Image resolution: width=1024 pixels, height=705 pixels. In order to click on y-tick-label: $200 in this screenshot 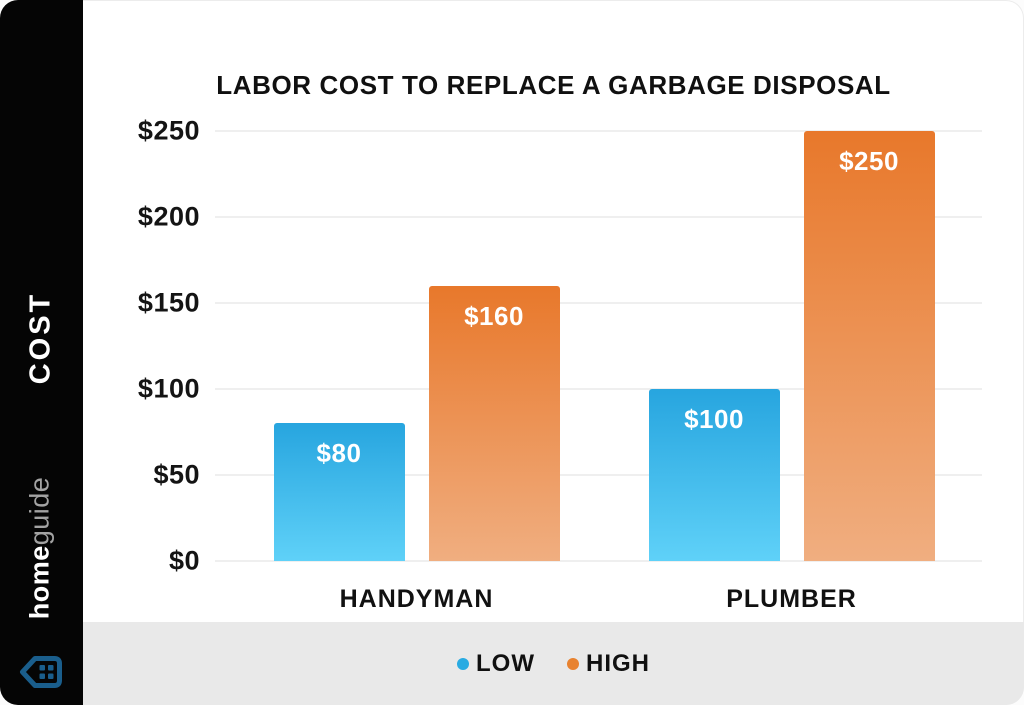, I will do `click(168, 216)`.